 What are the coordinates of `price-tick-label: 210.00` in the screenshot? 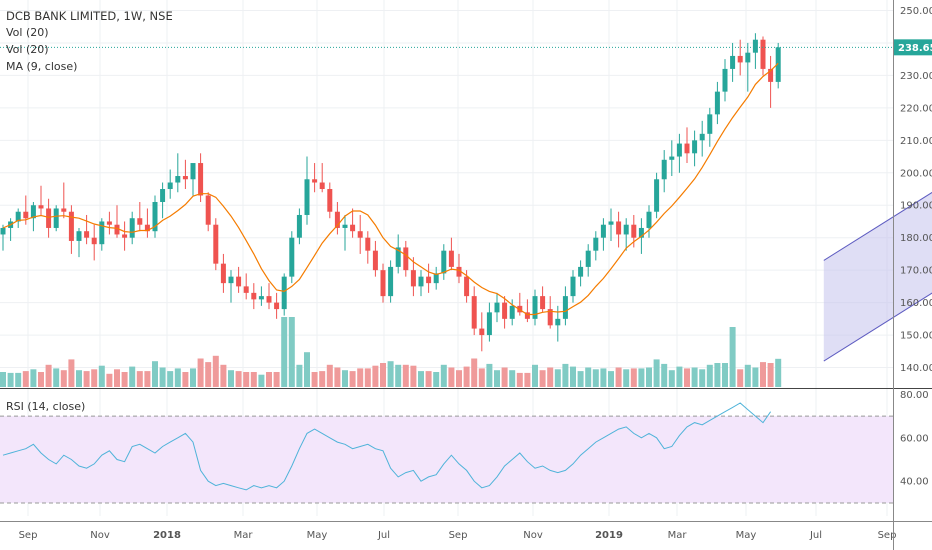 It's located at (916, 141).